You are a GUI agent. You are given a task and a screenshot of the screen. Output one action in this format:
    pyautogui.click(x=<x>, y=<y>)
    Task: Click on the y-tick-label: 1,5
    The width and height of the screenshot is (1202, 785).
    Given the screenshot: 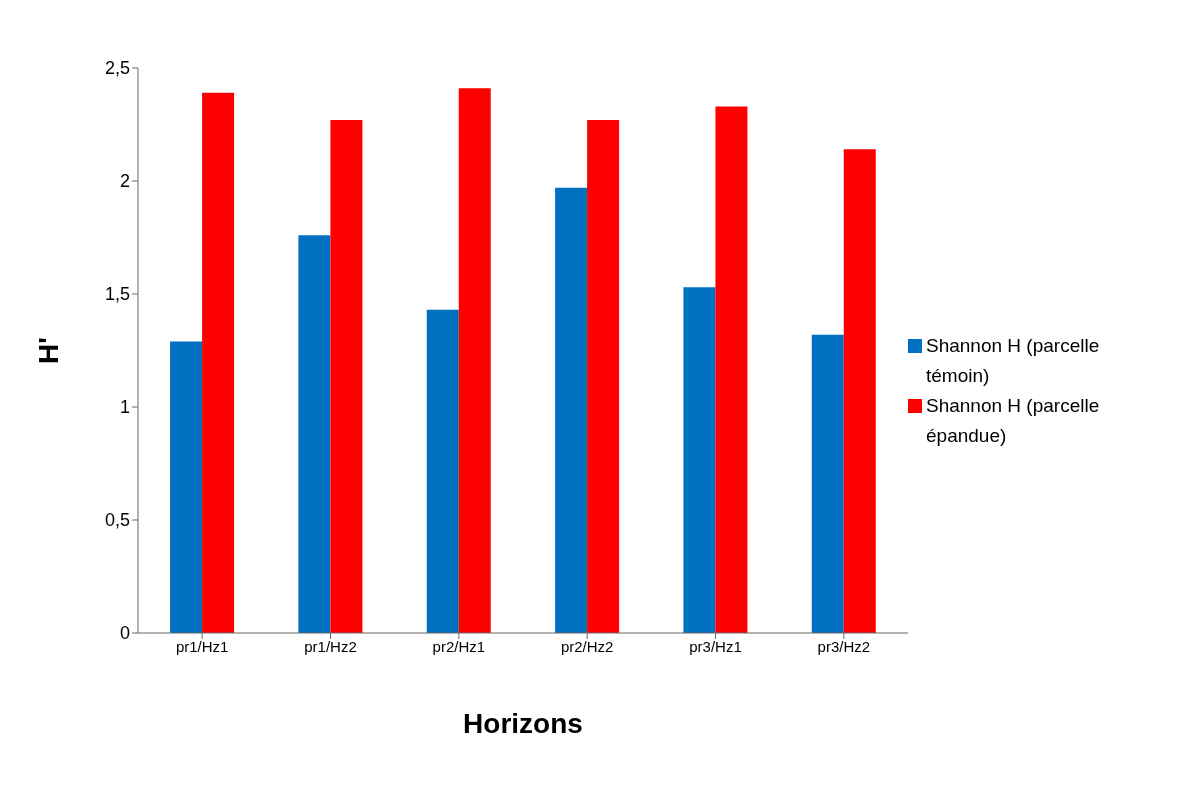 What is the action you would take?
    pyautogui.click(x=117, y=294)
    